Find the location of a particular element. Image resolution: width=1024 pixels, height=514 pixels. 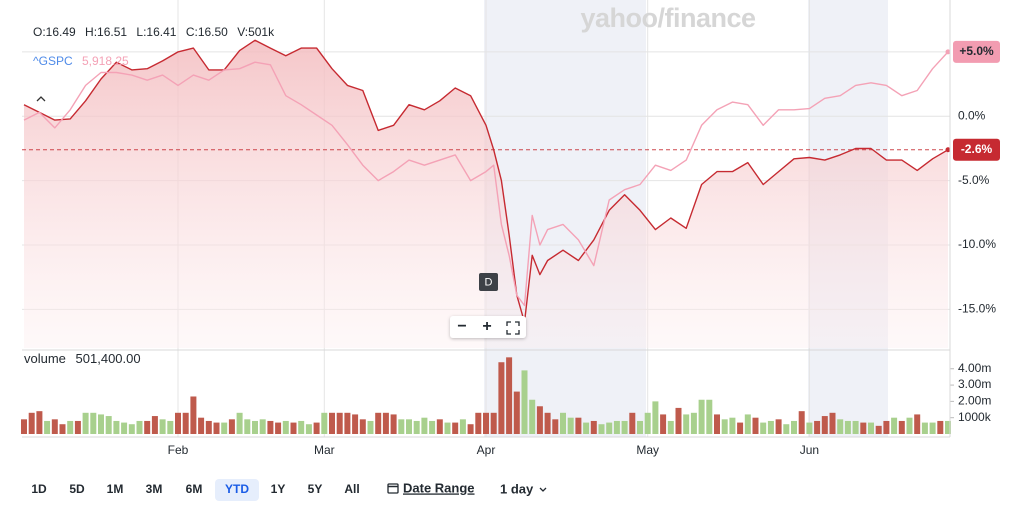

ohlc-value: C:16.50 is located at coordinates (207, 32).